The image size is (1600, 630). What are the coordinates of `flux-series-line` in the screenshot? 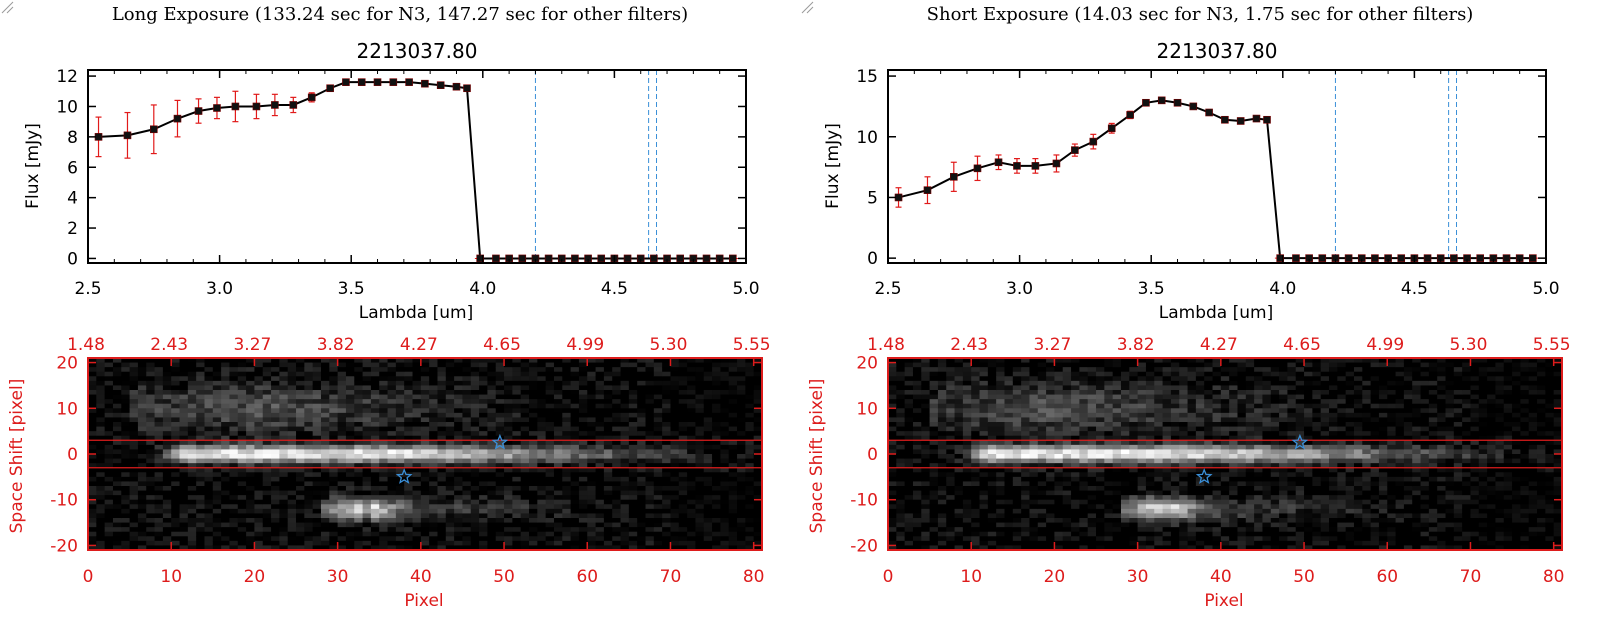 It's located at (415, 170).